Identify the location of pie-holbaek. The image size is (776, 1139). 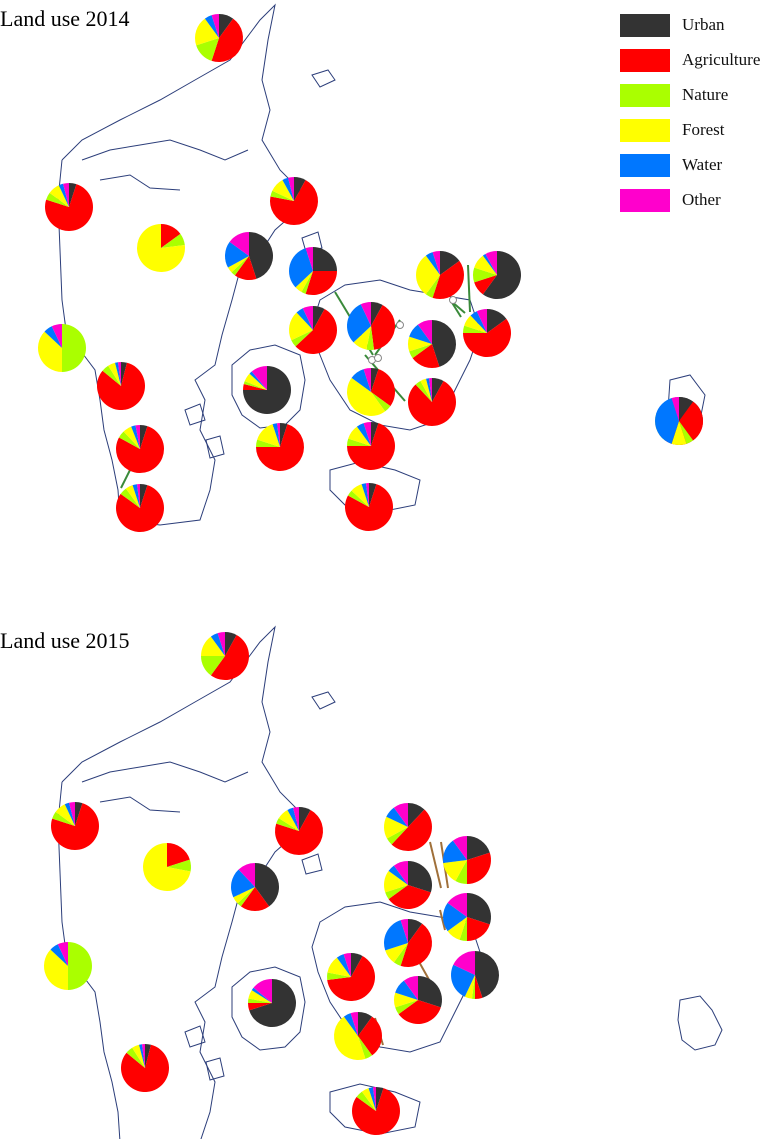
(408, 885).